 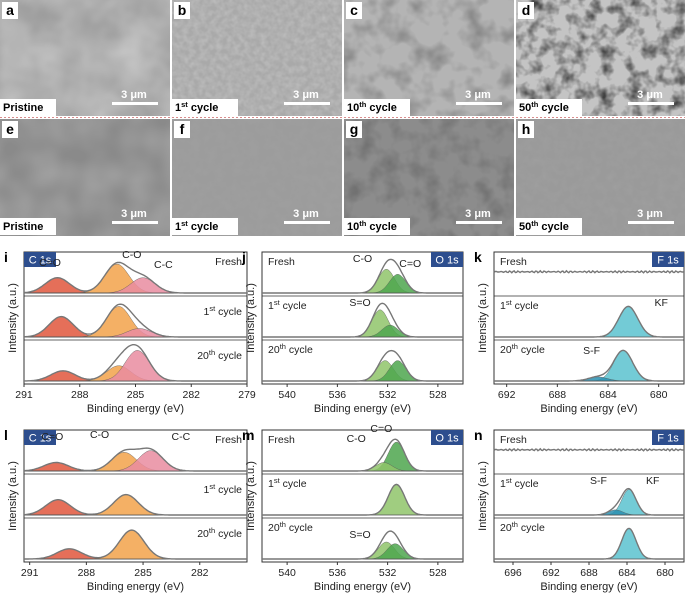 I want to click on peak-component-sf, so click(x=589, y=512).